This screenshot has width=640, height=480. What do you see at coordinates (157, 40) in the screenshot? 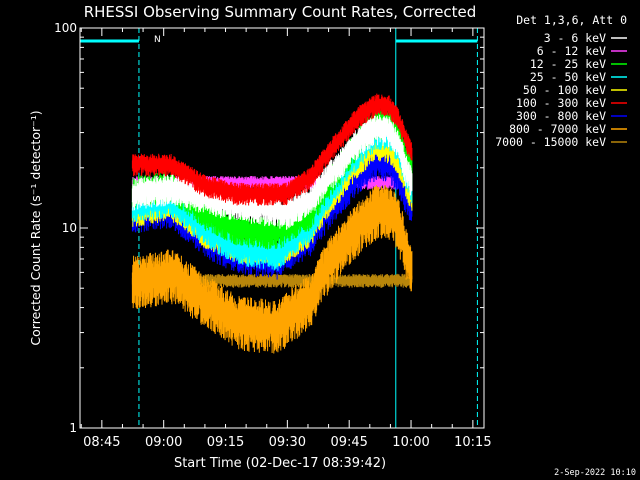
I see `interval-letter: N` at bounding box center [157, 40].